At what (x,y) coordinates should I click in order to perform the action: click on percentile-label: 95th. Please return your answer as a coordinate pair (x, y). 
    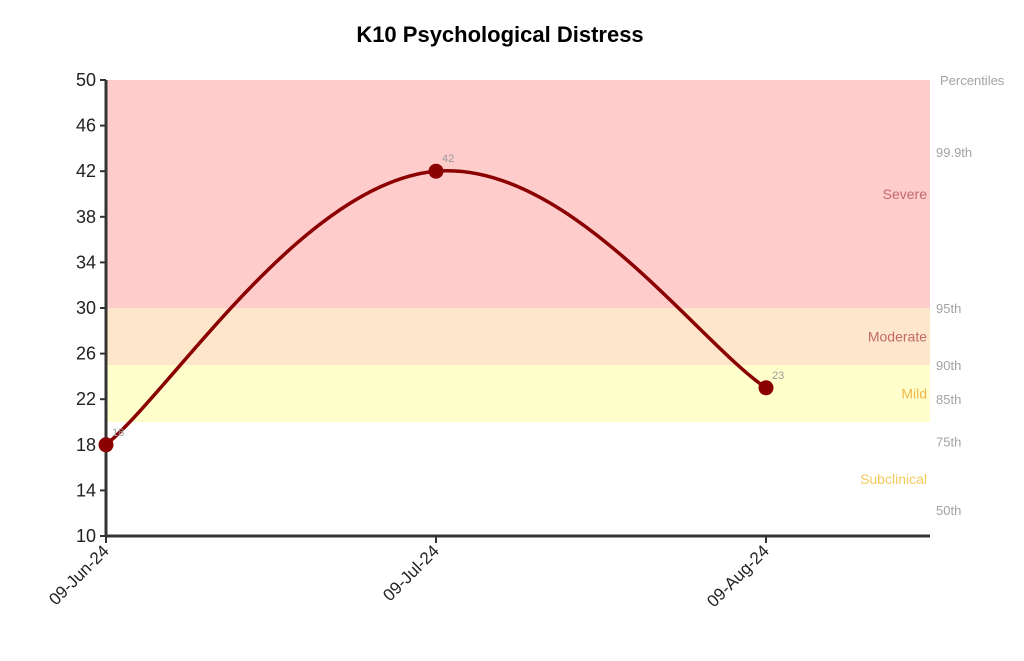
    Looking at the image, I should click on (948, 308).